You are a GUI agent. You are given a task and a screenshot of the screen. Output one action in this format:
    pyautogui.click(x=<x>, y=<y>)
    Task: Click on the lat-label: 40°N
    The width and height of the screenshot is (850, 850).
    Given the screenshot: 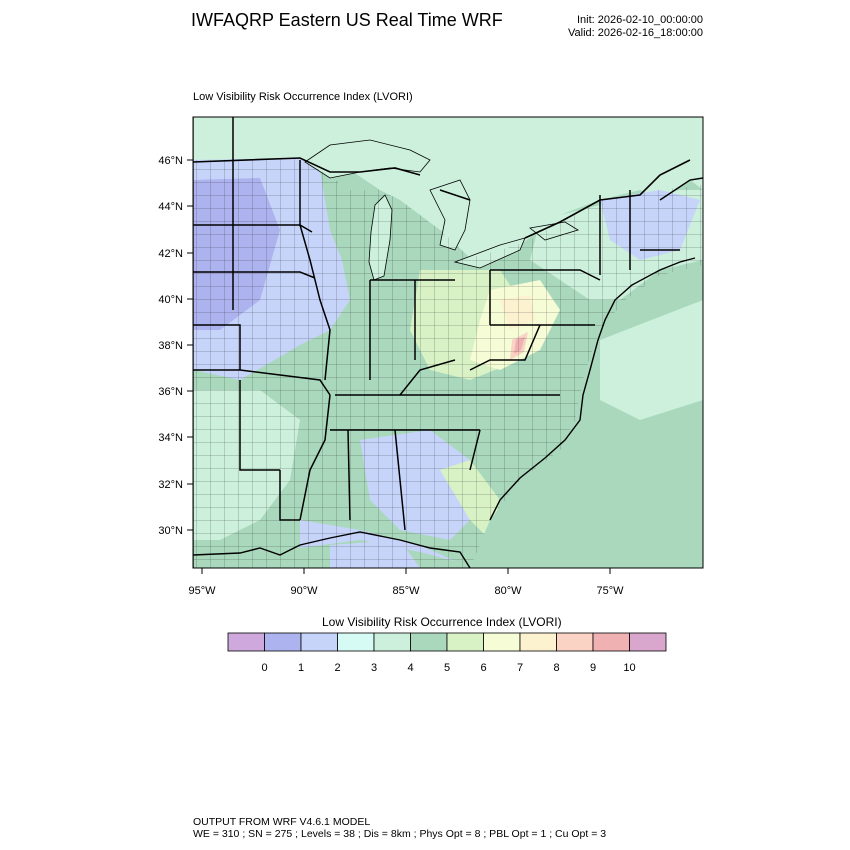 What is the action you would take?
    pyautogui.click(x=170, y=300)
    